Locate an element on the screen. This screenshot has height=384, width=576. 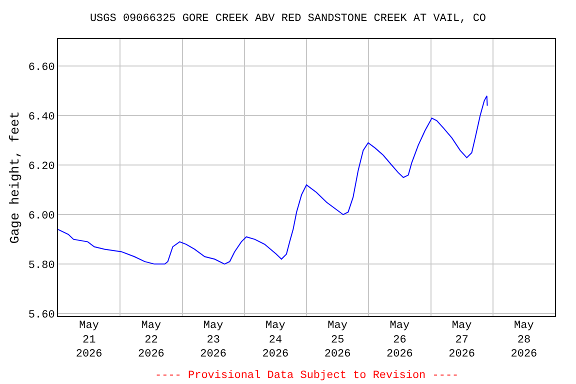
y-tick-label: 6.00 is located at coordinates (41, 216).